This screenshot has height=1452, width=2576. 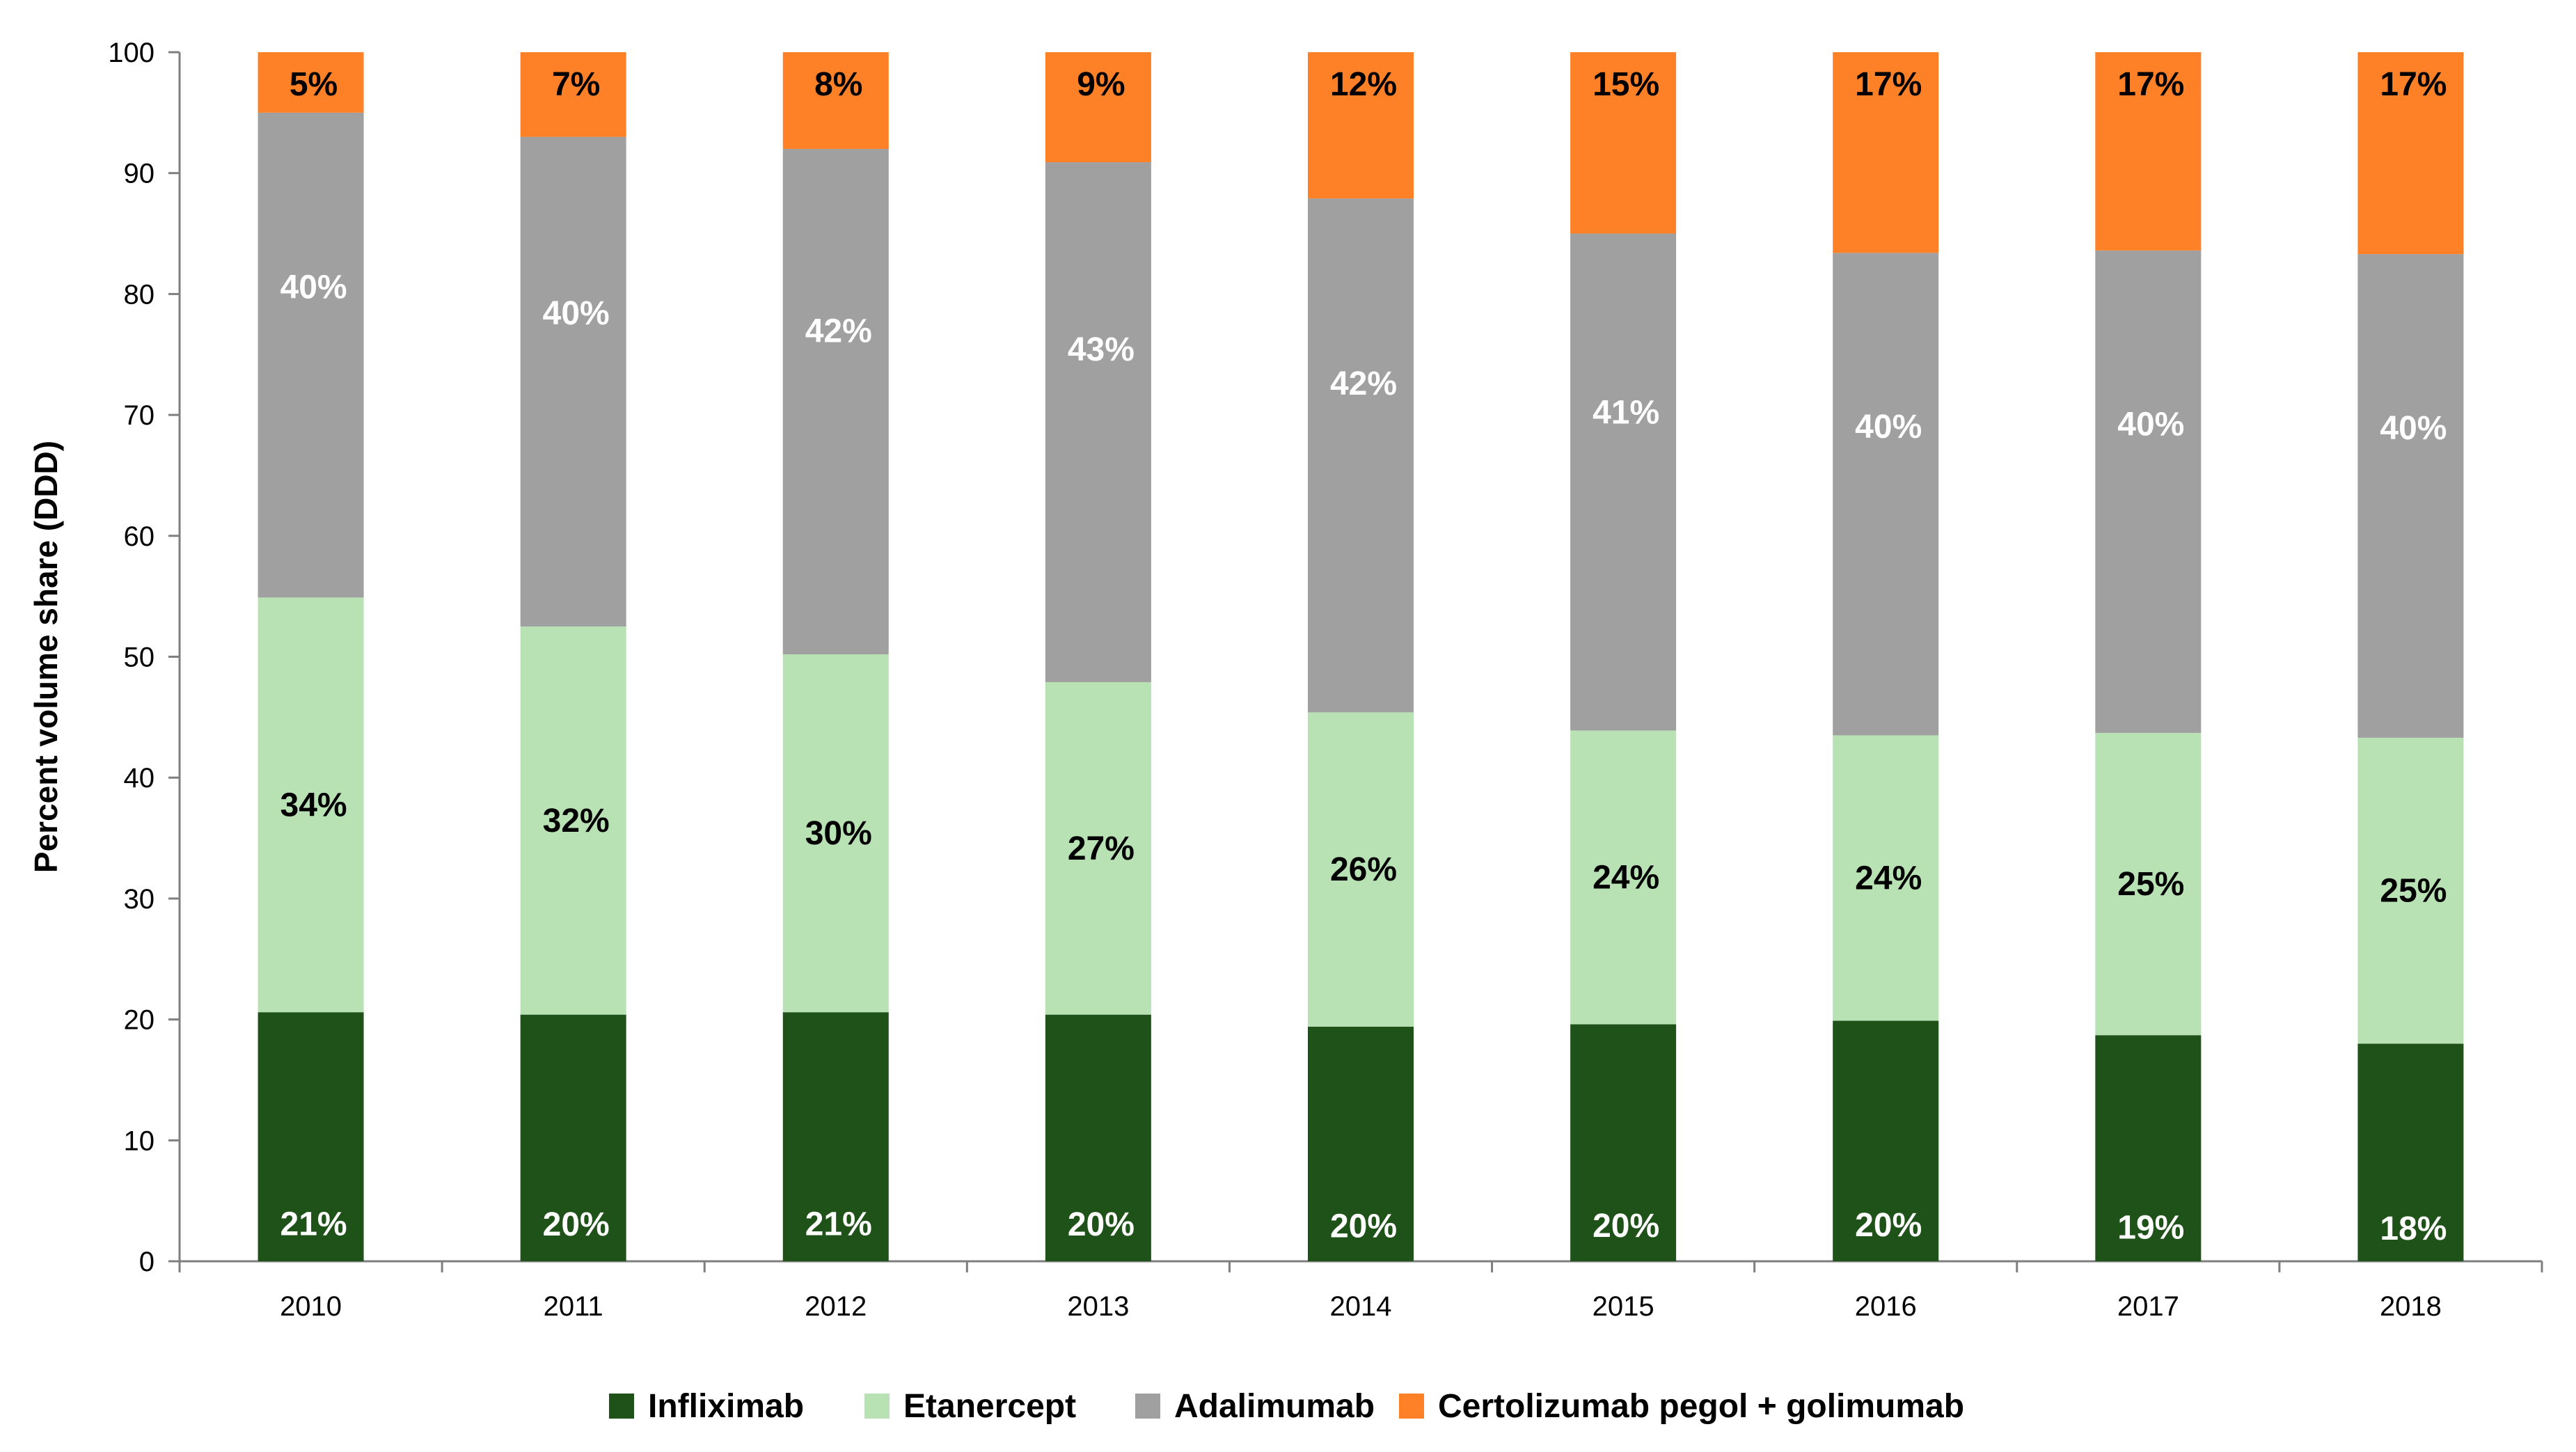 I want to click on data-label: 18%, so click(x=2413, y=1228).